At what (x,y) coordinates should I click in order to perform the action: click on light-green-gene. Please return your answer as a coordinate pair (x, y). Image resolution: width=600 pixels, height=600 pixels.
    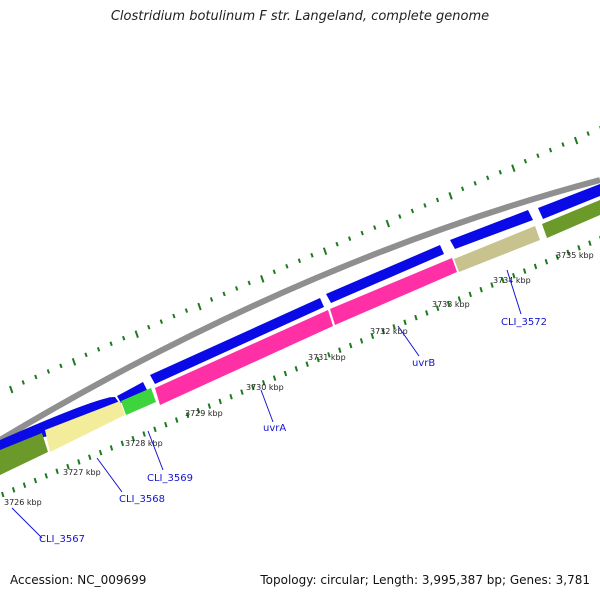
    Looking at the image, I should click on (138, 401).